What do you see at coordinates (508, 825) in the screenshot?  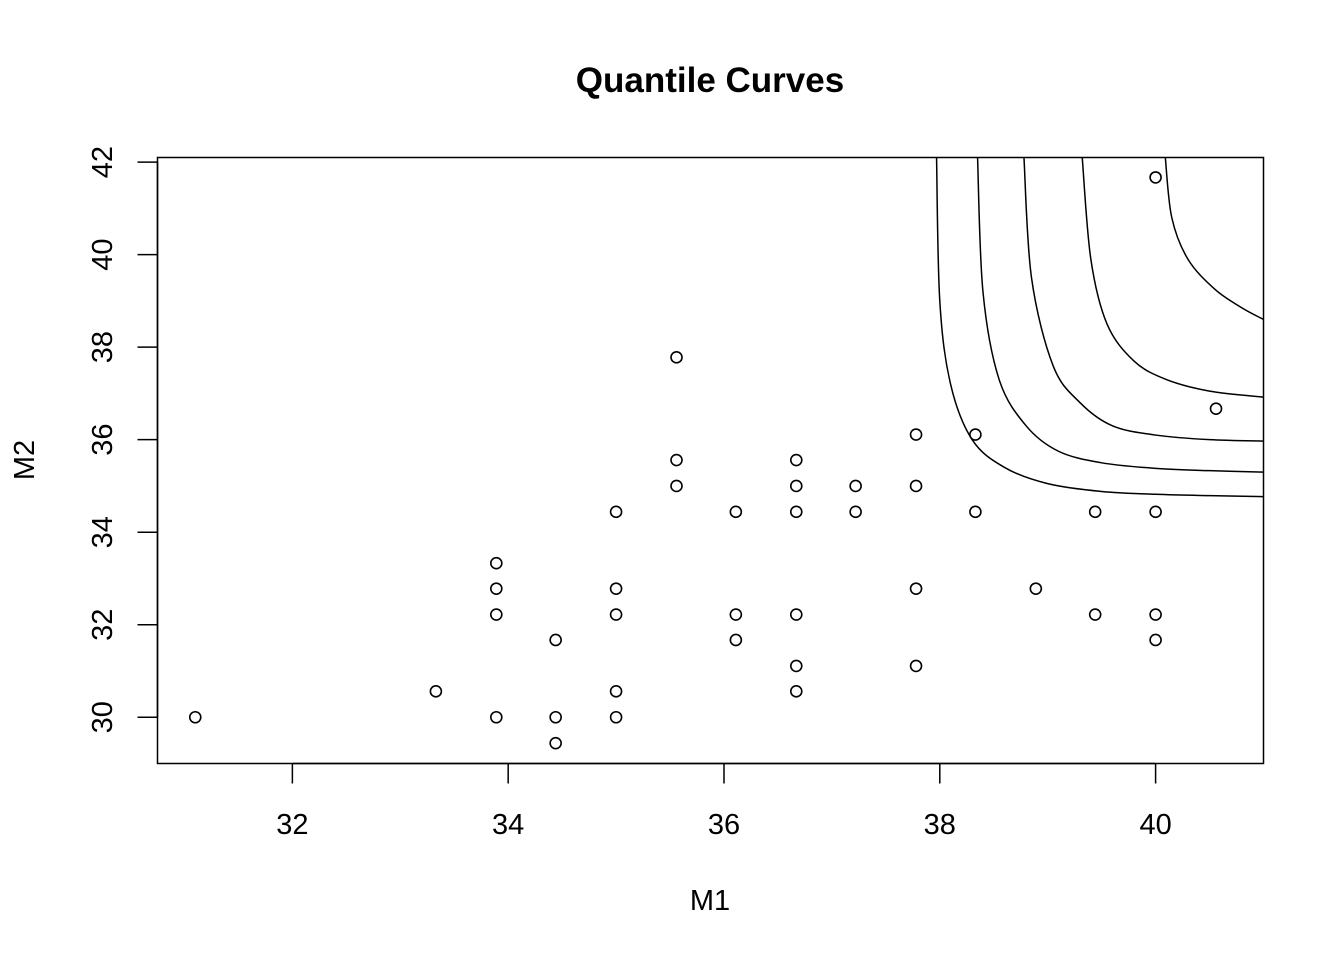 I see `x-tick-label: 34` at bounding box center [508, 825].